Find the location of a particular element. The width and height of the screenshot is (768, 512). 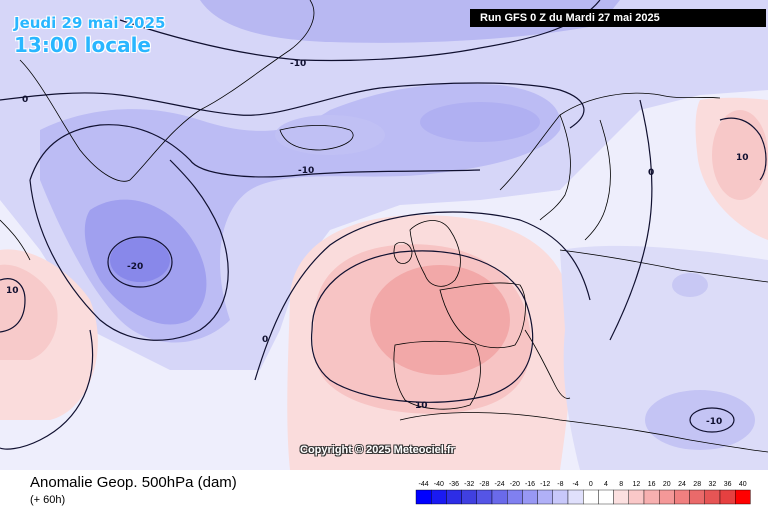

scale-tick-label: -12 is located at coordinates (545, 484).